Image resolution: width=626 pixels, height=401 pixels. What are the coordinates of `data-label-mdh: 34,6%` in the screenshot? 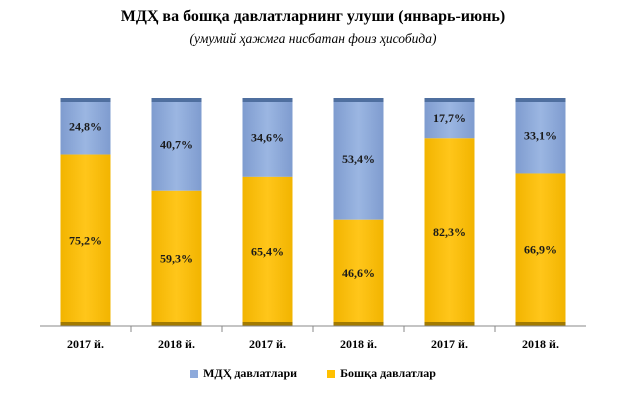 It's located at (267, 137).